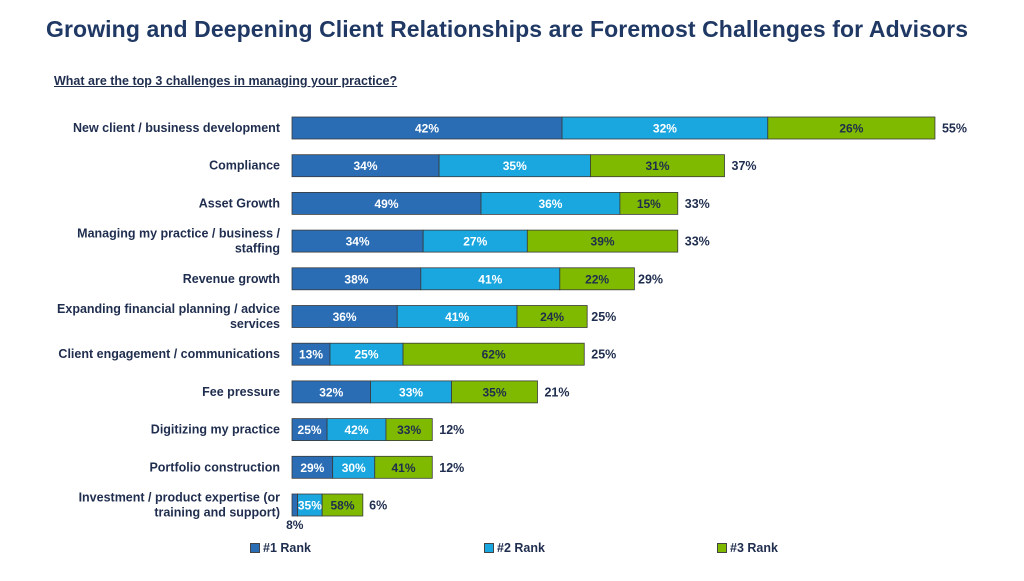 The width and height of the screenshot is (1024, 581). Describe the element at coordinates (475, 242) in the screenshot. I see `data-label: 27%` at that location.